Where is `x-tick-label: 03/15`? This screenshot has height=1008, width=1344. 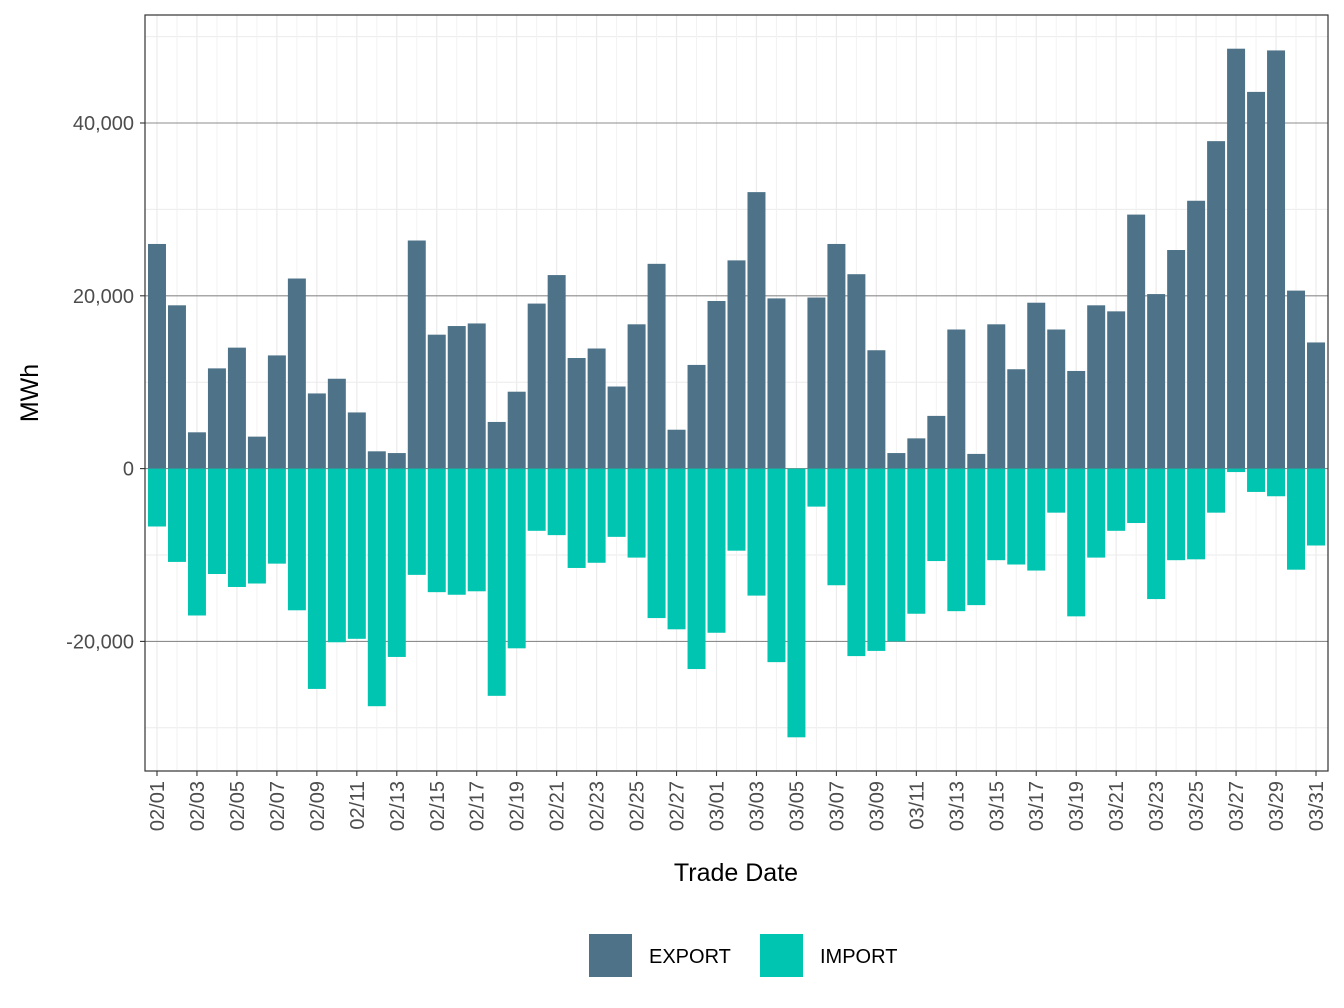
x-tick-label: 03/15 is located at coordinates (997, 806).